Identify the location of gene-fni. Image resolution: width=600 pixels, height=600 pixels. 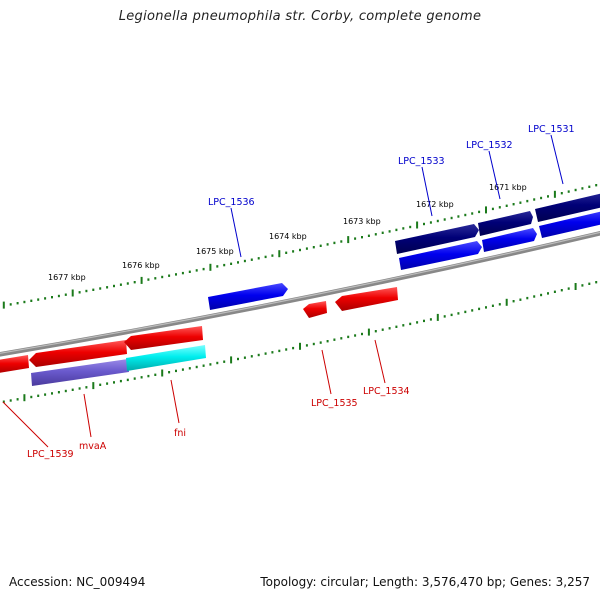
(163, 338).